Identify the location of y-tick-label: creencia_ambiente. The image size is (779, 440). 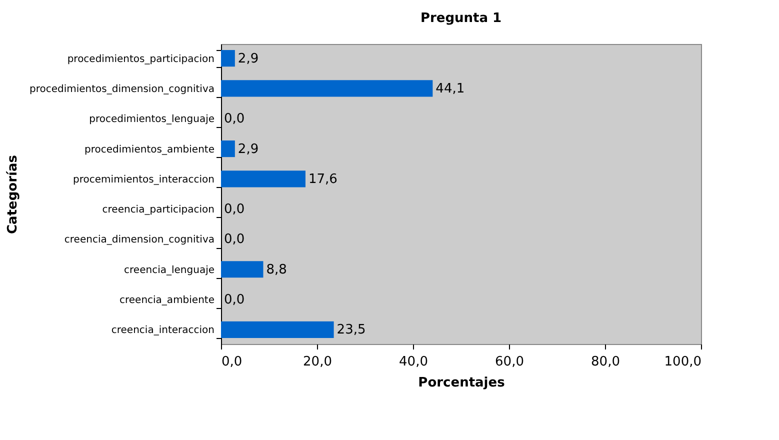
(167, 300).